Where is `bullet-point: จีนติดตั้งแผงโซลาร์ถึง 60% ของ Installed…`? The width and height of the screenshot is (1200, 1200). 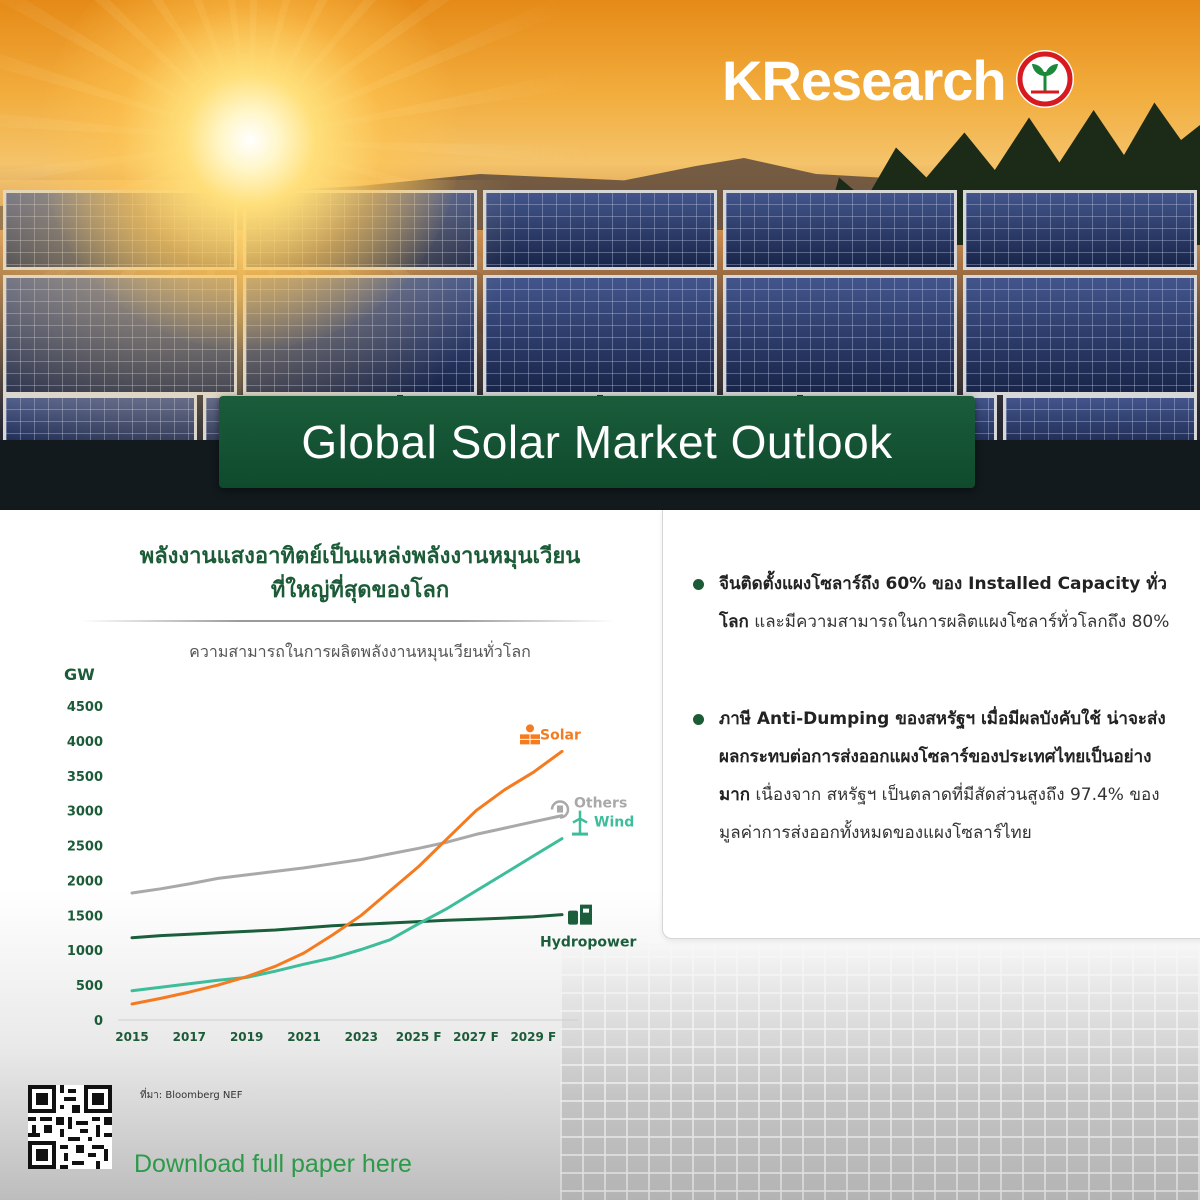 bullet-point: จีนติดตั้งแผงโซลาร์ถึง 60% ของ Installed… is located at coordinates (933, 603).